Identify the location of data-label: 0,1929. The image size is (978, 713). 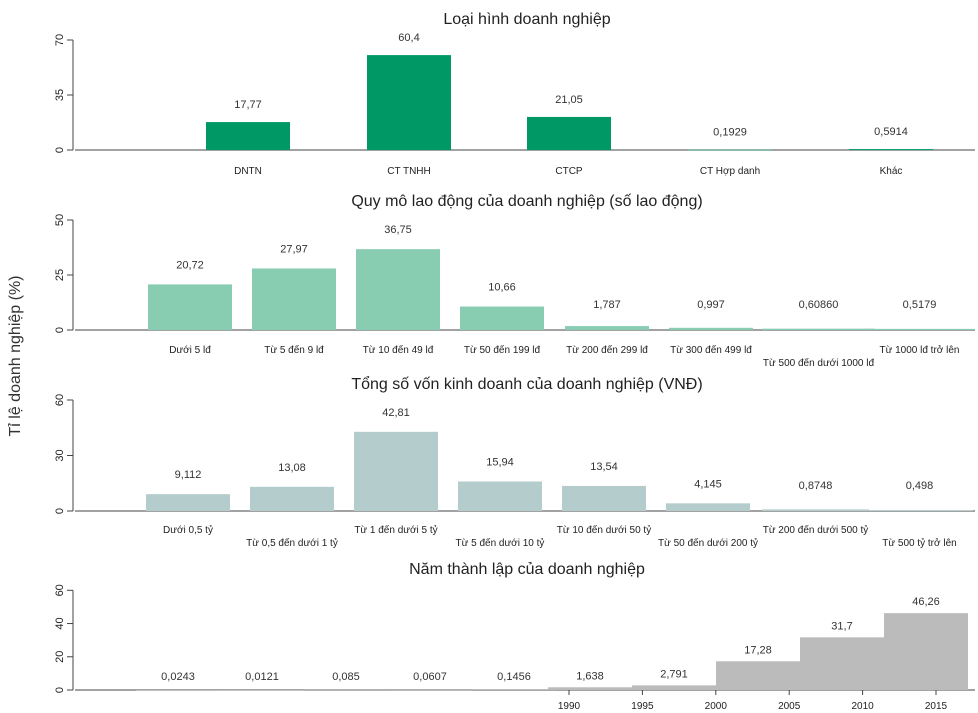
(730, 133).